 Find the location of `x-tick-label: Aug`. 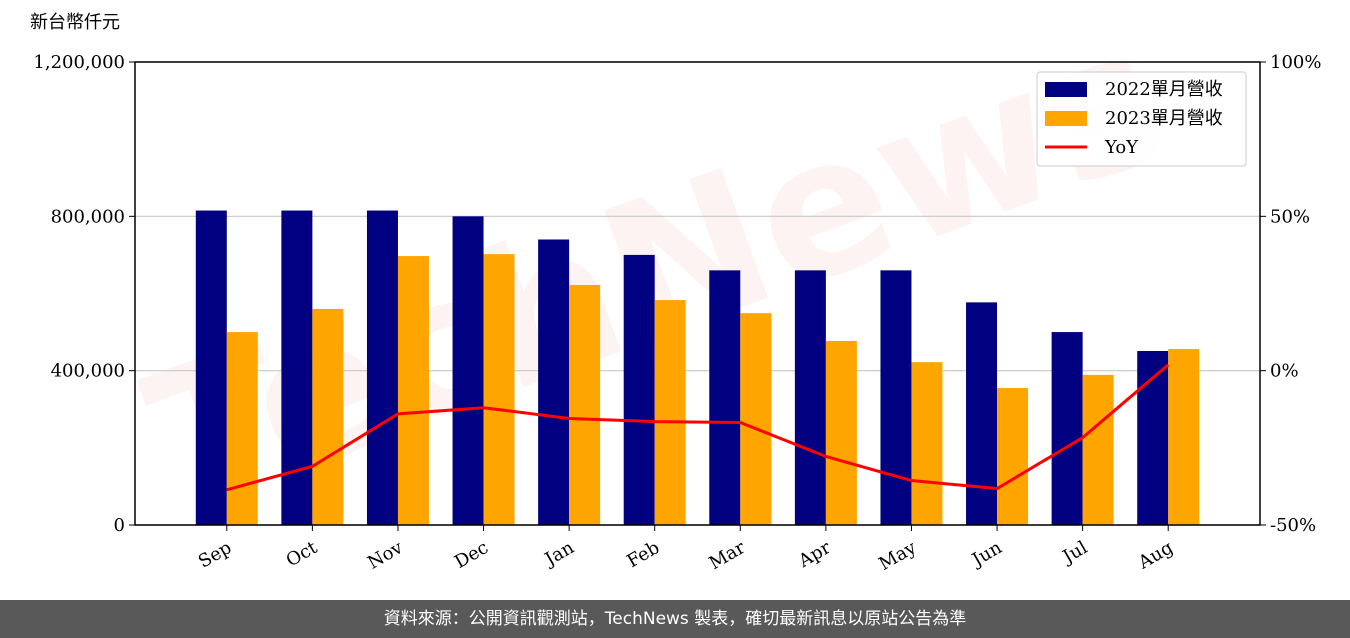

x-tick-label: Aug is located at coordinates (1155, 555).